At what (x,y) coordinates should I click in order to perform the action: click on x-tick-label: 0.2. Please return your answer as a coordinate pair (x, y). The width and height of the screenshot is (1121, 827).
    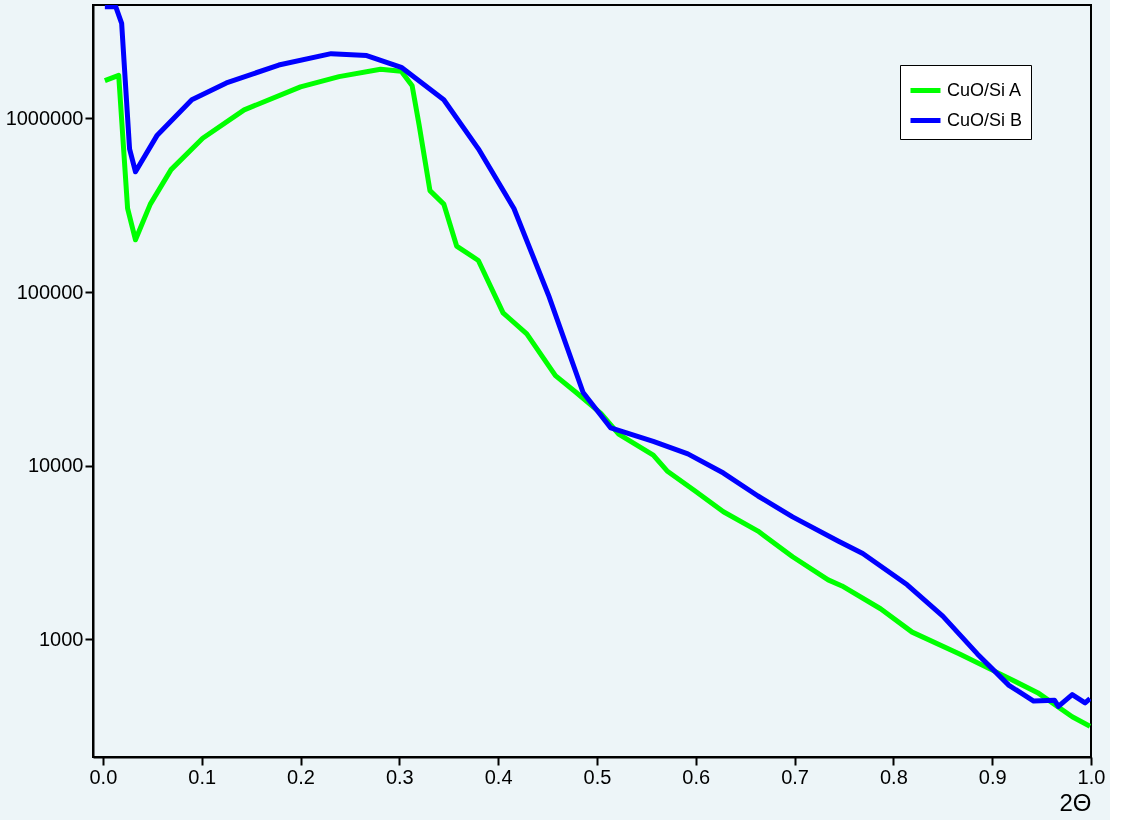
    Looking at the image, I should click on (301, 776).